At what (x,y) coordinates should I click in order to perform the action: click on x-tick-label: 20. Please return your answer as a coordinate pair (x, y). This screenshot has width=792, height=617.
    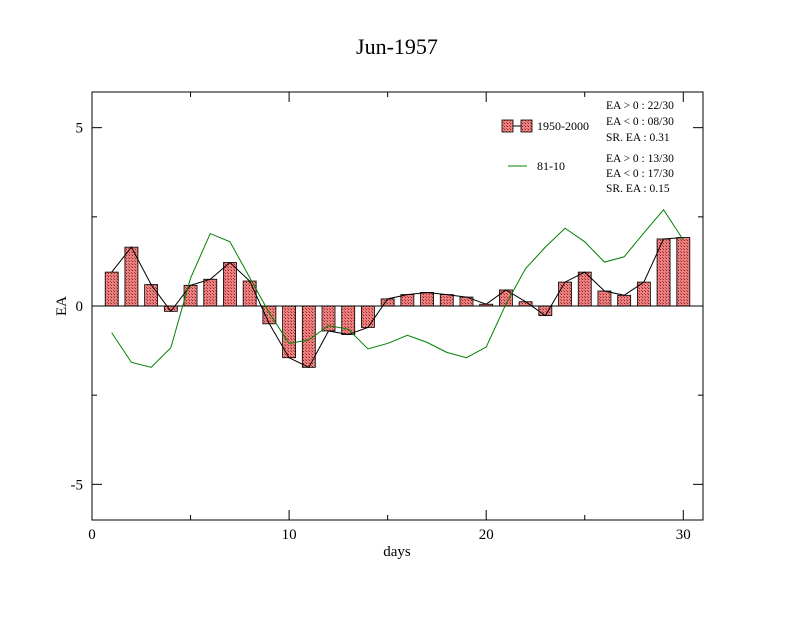
    Looking at the image, I should click on (486, 535).